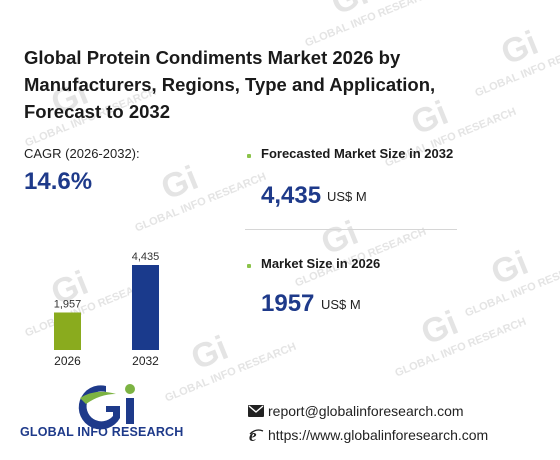 Image resolution: width=560 pixels, height=460 pixels. What do you see at coordinates (82, 153) in the screenshot?
I see `cagr-label: CAGR (2026-2032):` at bounding box center [82, 153].